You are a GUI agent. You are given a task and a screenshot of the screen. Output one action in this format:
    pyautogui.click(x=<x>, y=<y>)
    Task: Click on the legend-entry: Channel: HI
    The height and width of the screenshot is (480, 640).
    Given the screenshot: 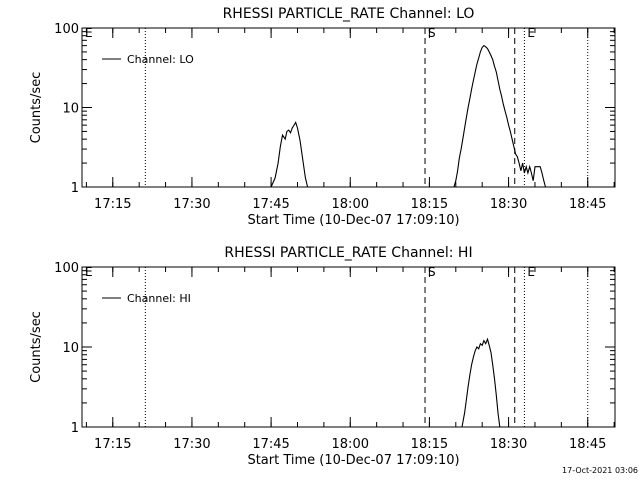 What is the action you would take?
    pyautogui.click(x=159, y=298)
    